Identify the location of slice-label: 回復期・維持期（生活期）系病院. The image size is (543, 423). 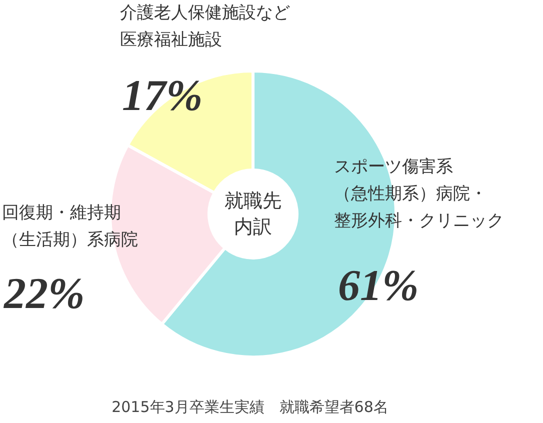
(70, 226).